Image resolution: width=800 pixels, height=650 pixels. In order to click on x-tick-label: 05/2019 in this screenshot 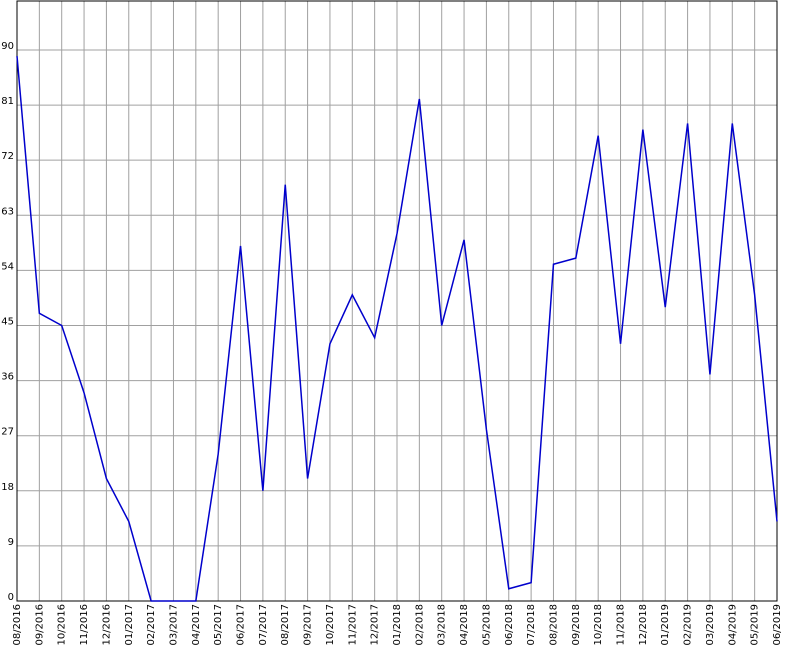, I will do `click(755, 625)`.